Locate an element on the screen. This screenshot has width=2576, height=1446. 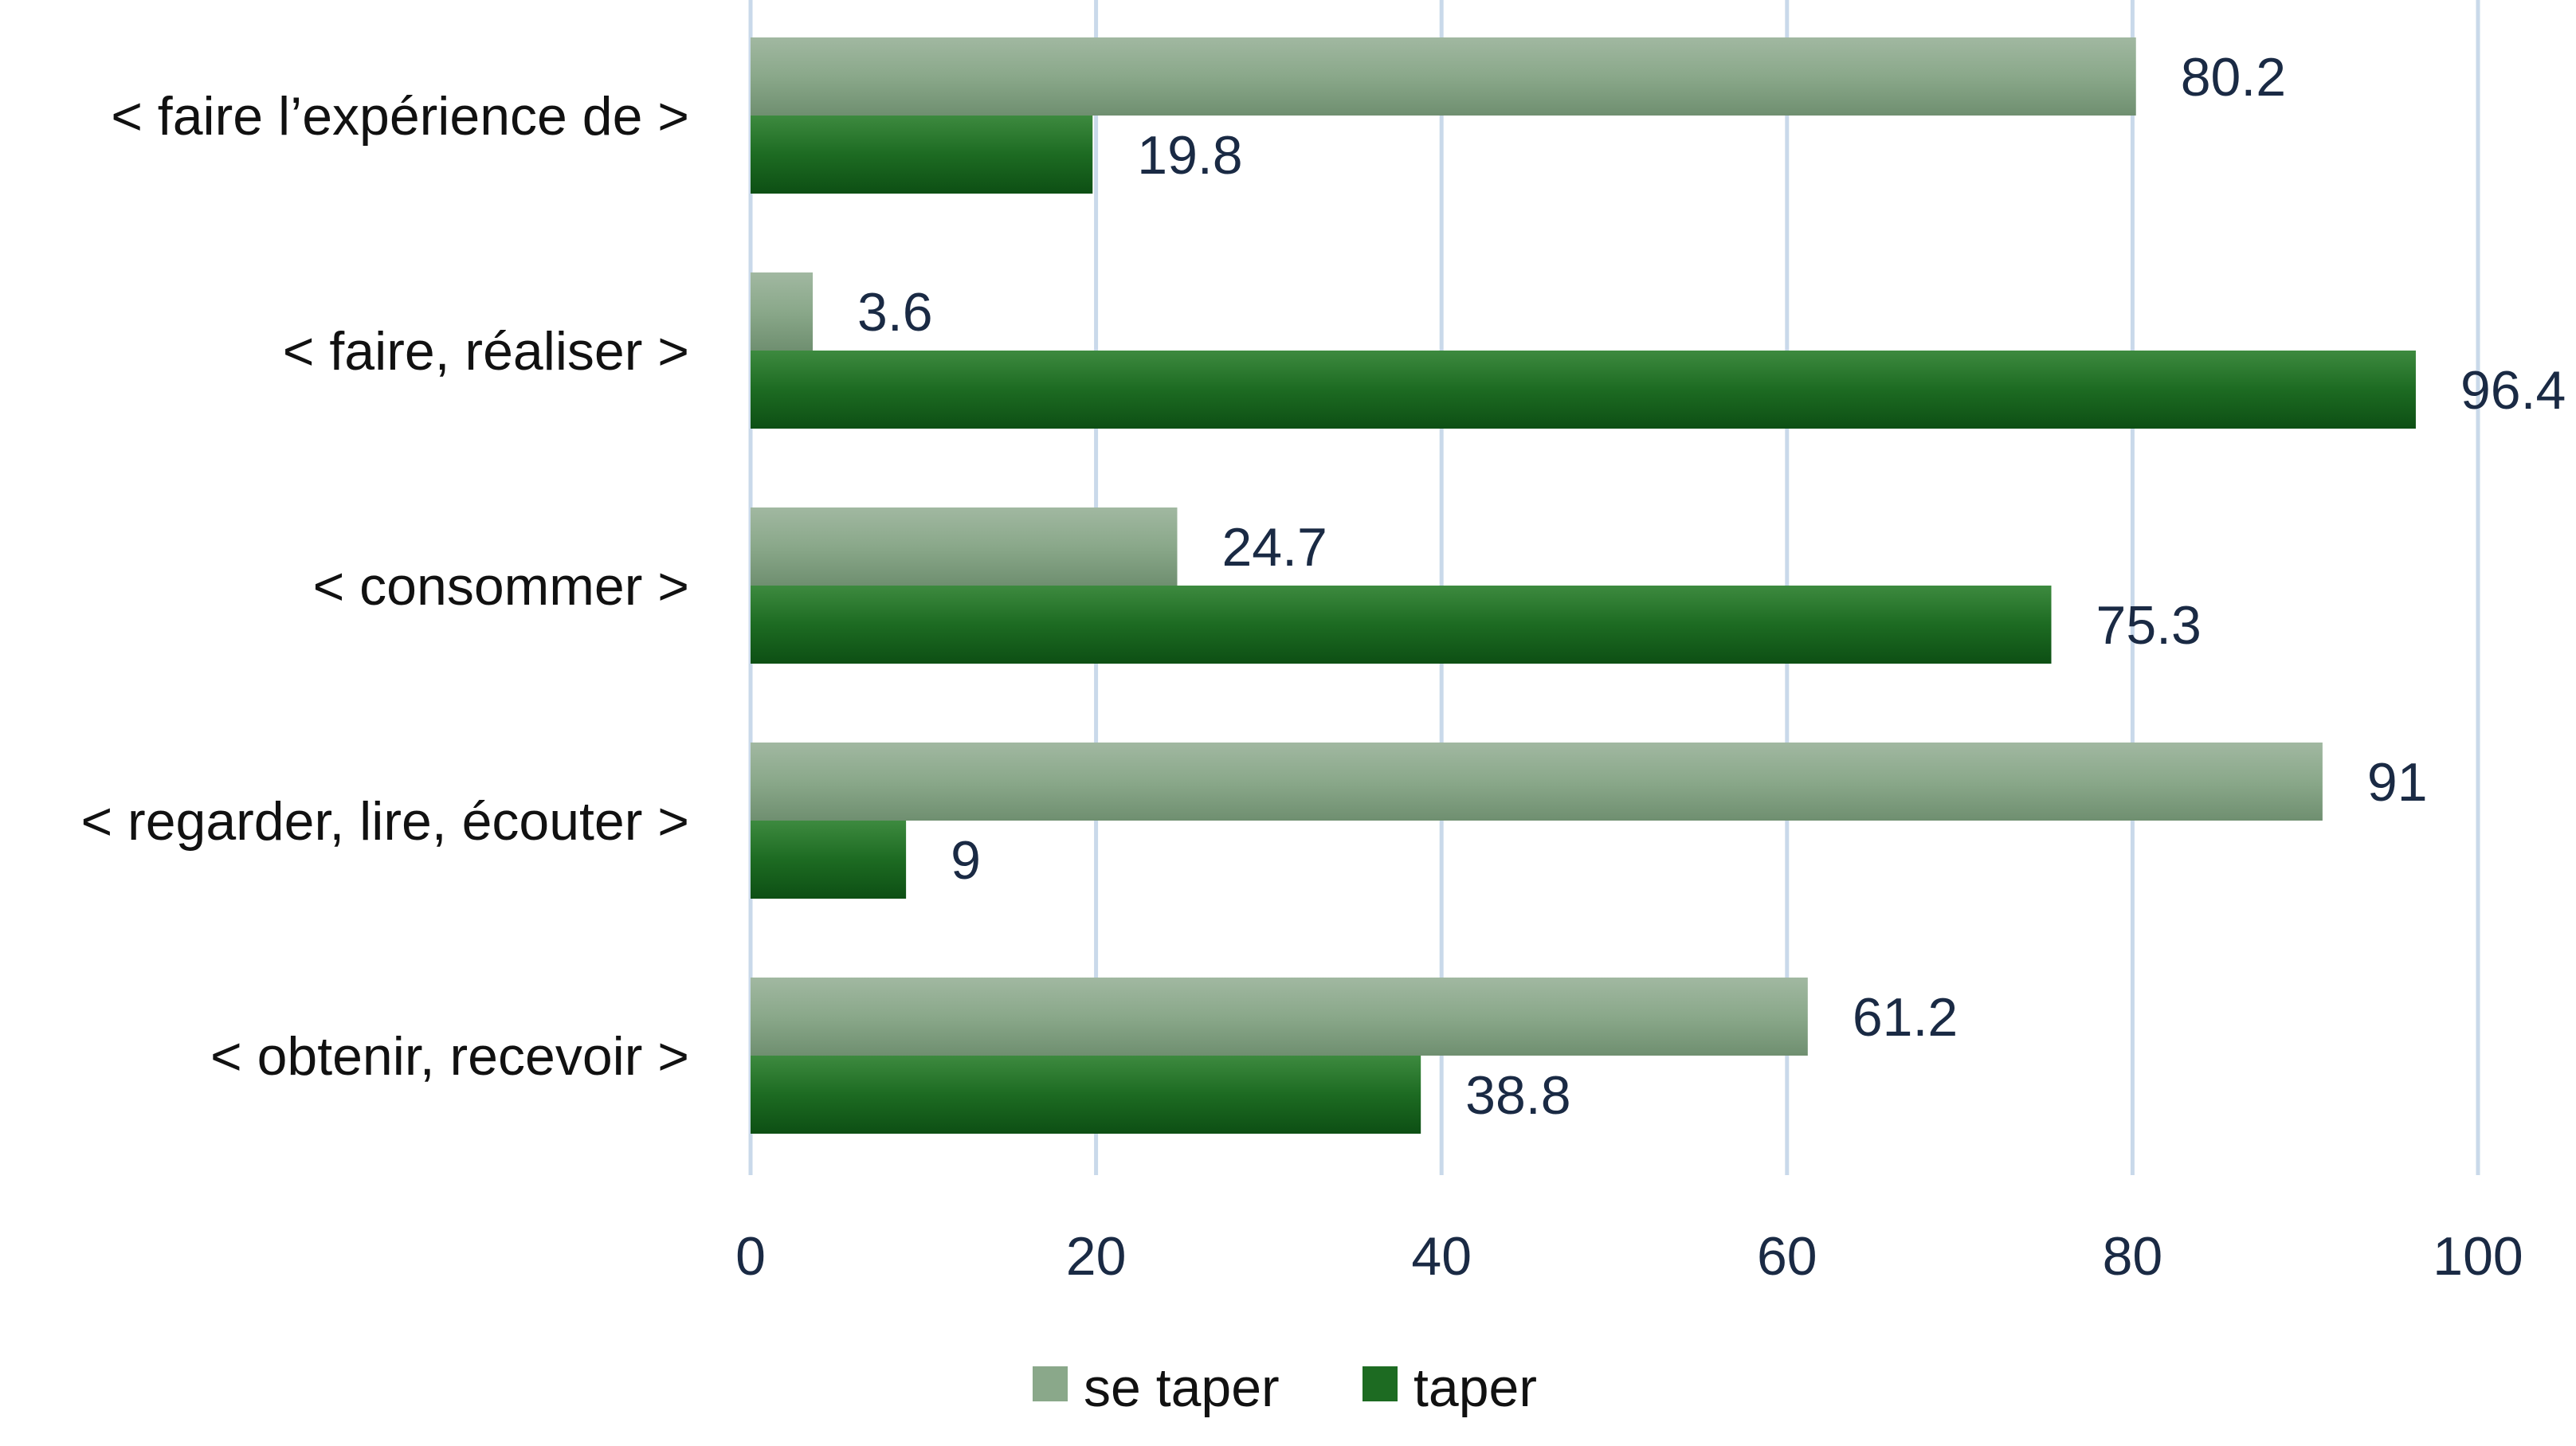
bar-value-label: 3.6 is located at coordinates (895, 312).